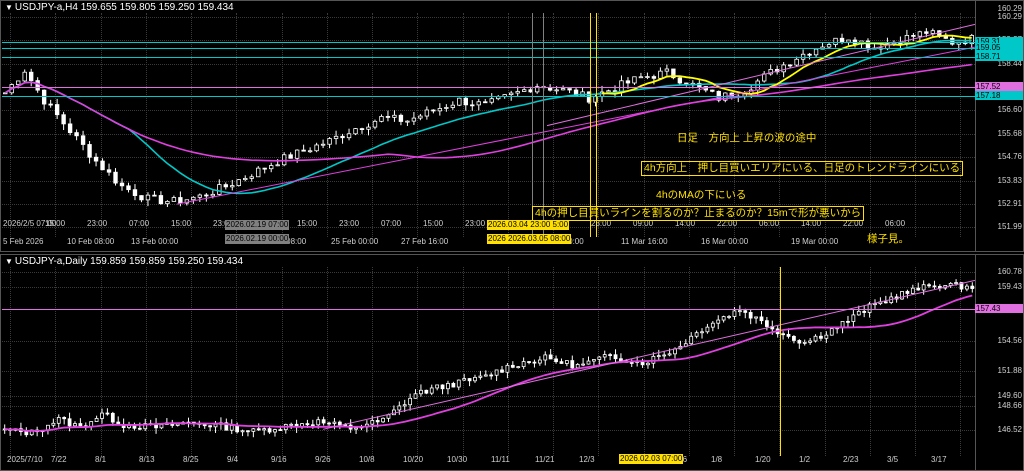 This screenshot has height=471, width=1024. What do you see at coordinates (802, 168) in the screenshot?
I see `chart-annotation: 4h方向上 押し目買いエリアにいる、日足のトレンドラインにいる` at bounding box center [802, 168].